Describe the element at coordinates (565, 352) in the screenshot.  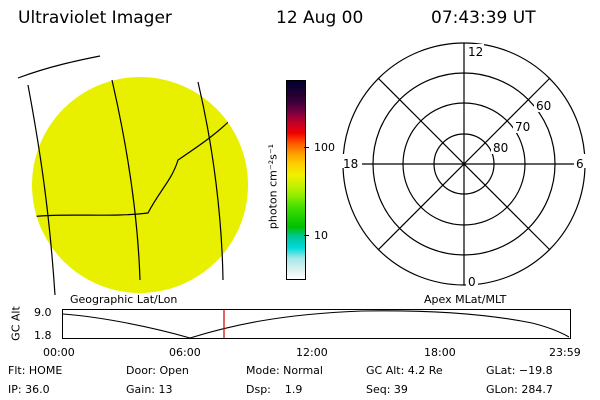
I see `xtick-2359: 23:59` at that location.